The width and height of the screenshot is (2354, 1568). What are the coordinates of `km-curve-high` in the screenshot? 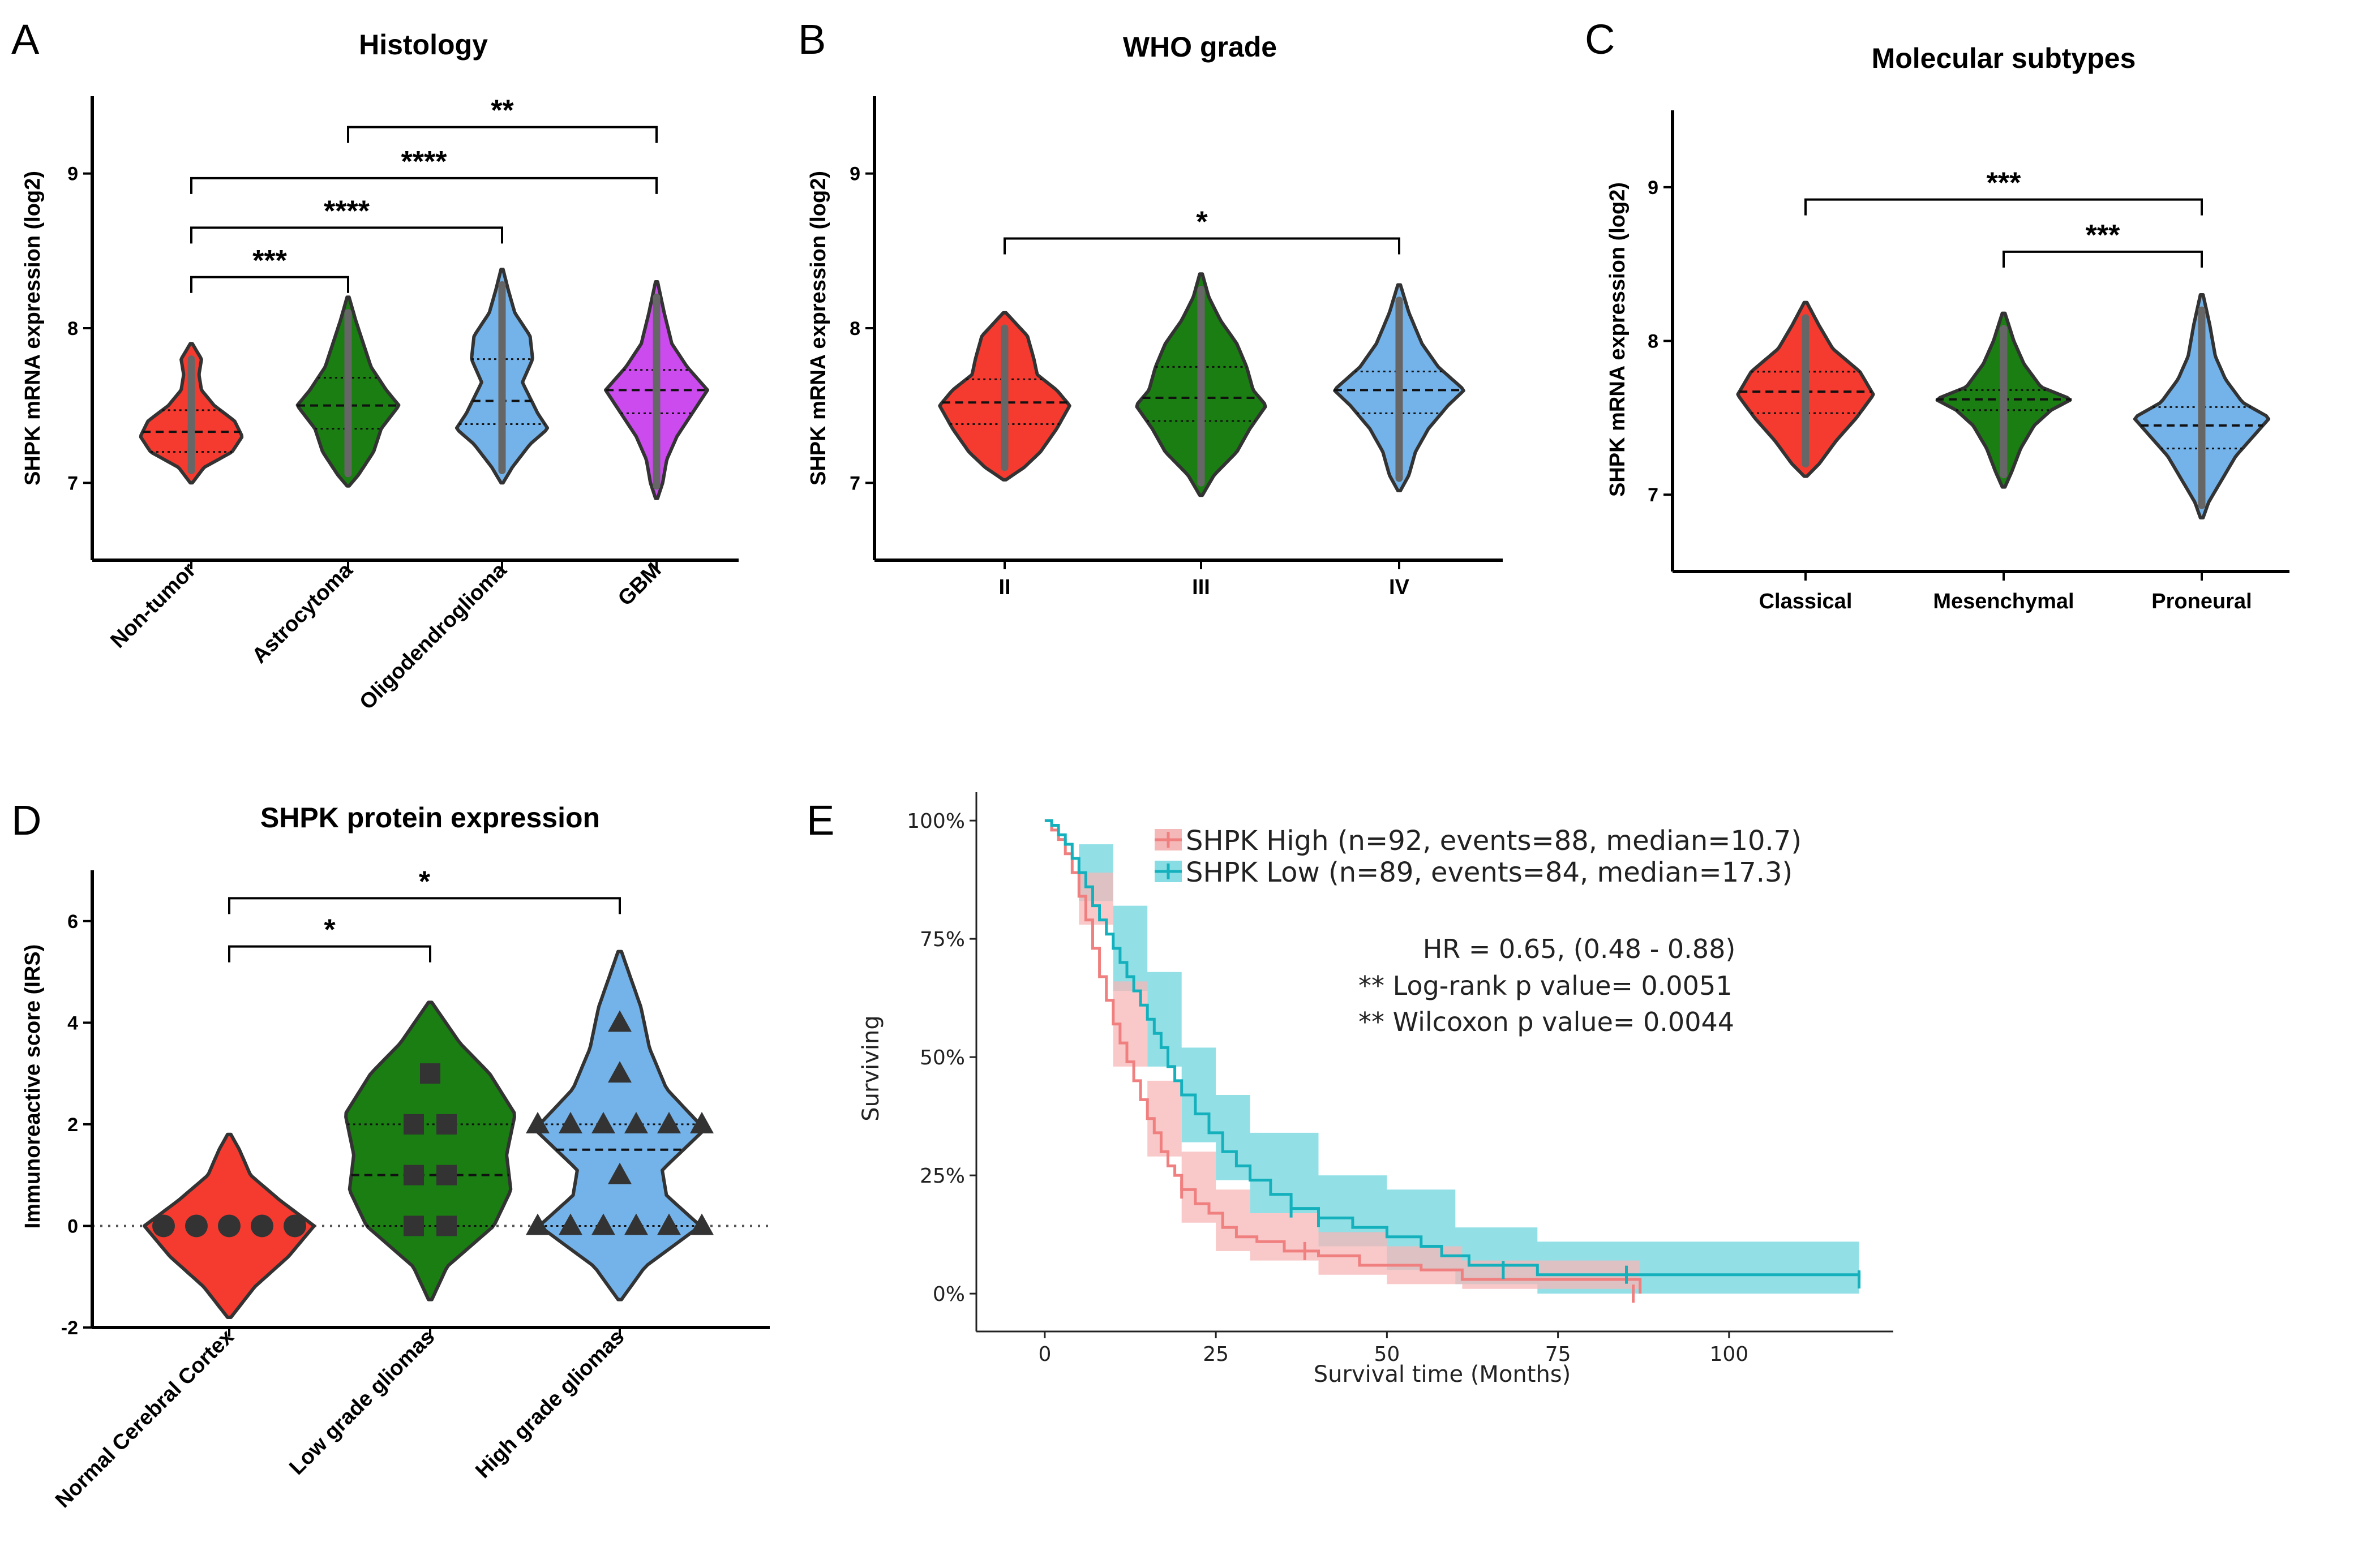 It's located at (1343, 1056).